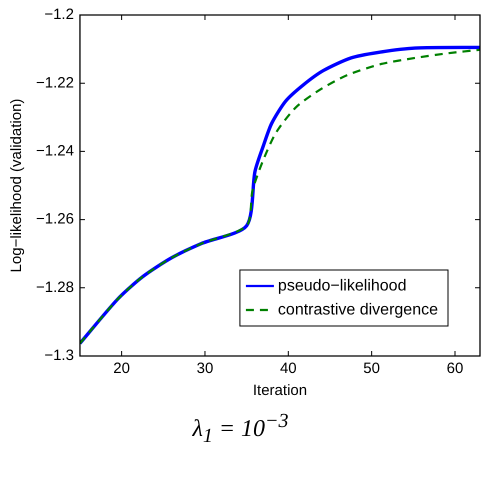 This screenshot has width=481, height=480. What do you see at coordinates (59, 15) in the screenshot?
I see `y-tick-label: −1.2` at bounding box center [59, 15].